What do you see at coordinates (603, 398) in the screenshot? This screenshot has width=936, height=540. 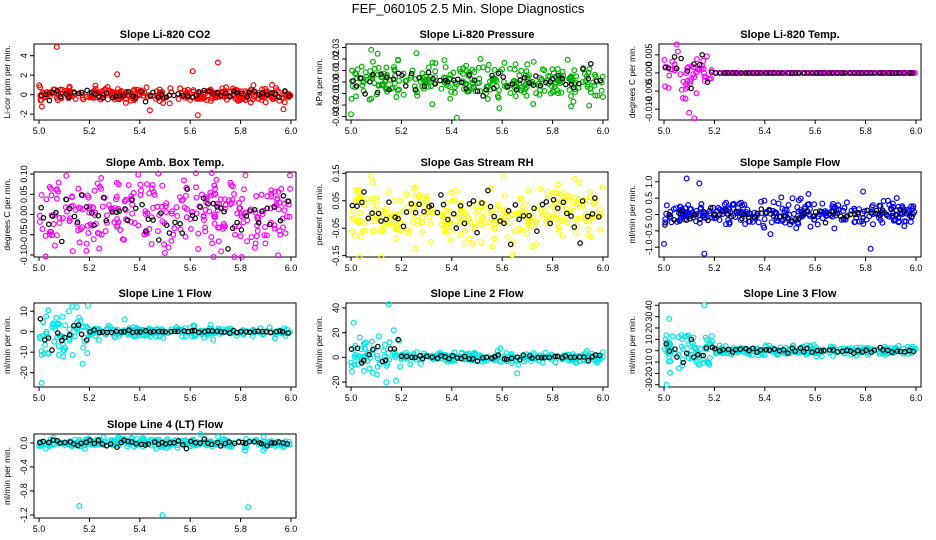 I see `x-tick-label: 6.0` at bounding box center [603, 398].